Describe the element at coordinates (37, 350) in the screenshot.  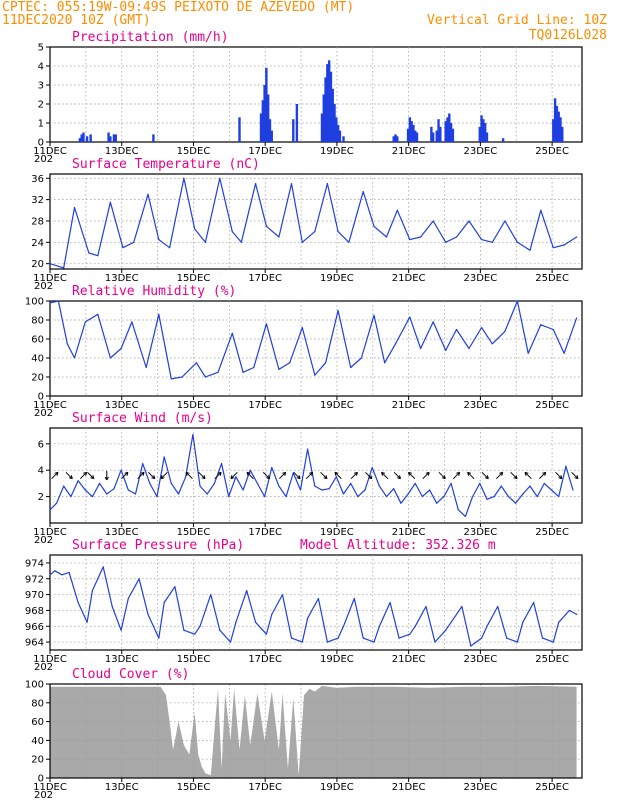
I see `humidity-y-ticks: 0 20 40 60 80 100` at that location.